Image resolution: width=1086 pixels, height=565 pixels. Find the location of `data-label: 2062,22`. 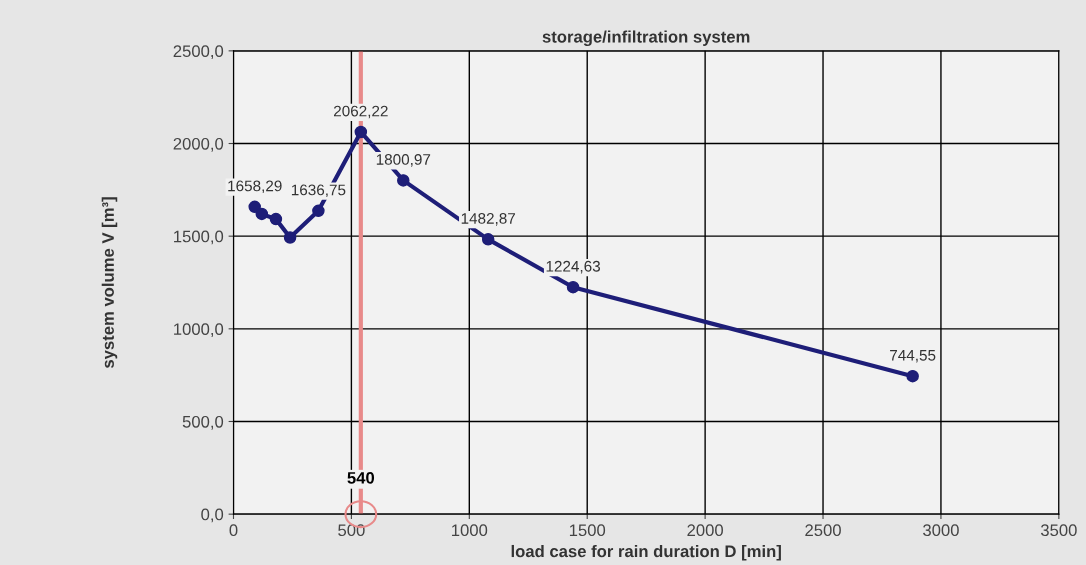

data-label: 2062,22 is located at coordinates (360, 112).